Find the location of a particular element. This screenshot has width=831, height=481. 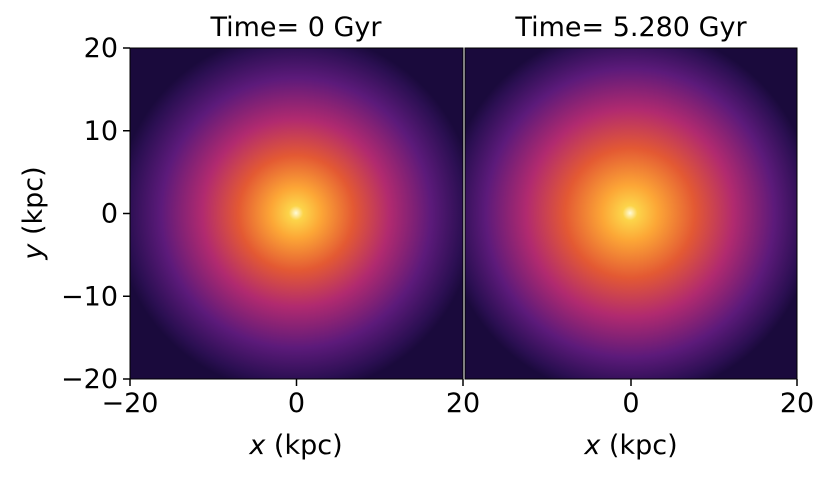

y-axis-ticks: 20 10 0 −10 −20 is located at coordinates (95, 214).